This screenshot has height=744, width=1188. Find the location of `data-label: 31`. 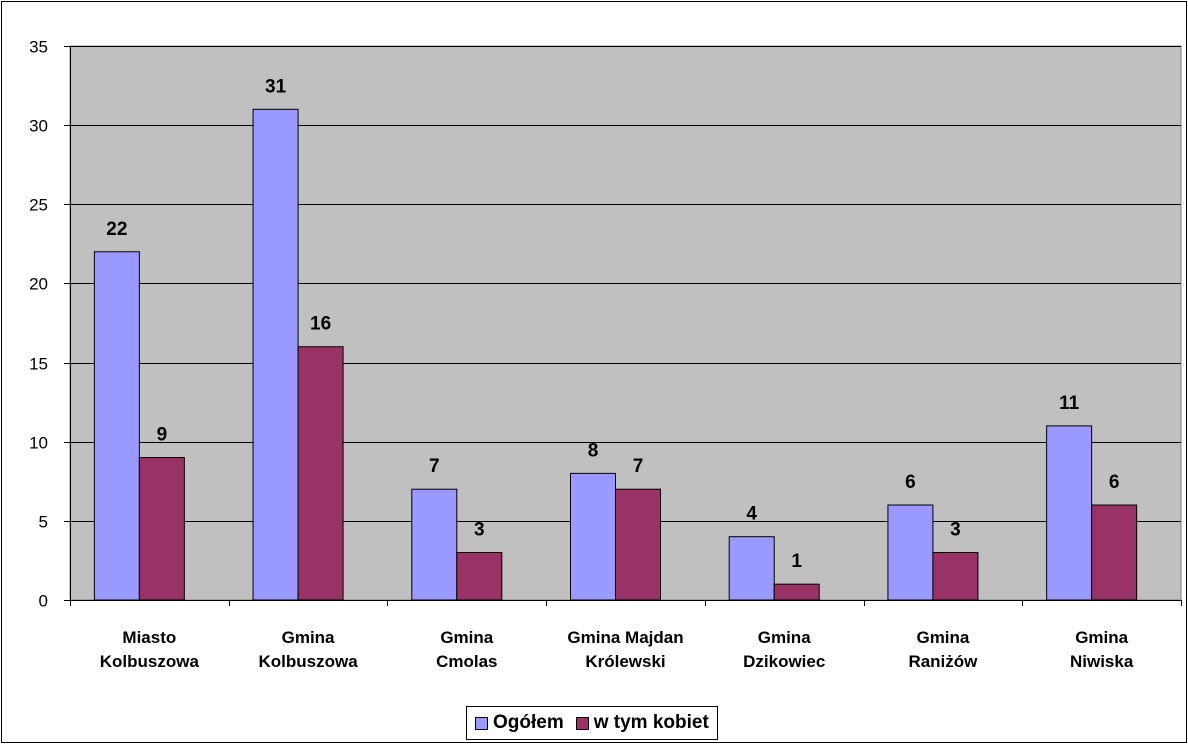

data-label: 31 is located at coordinates (276, 86).